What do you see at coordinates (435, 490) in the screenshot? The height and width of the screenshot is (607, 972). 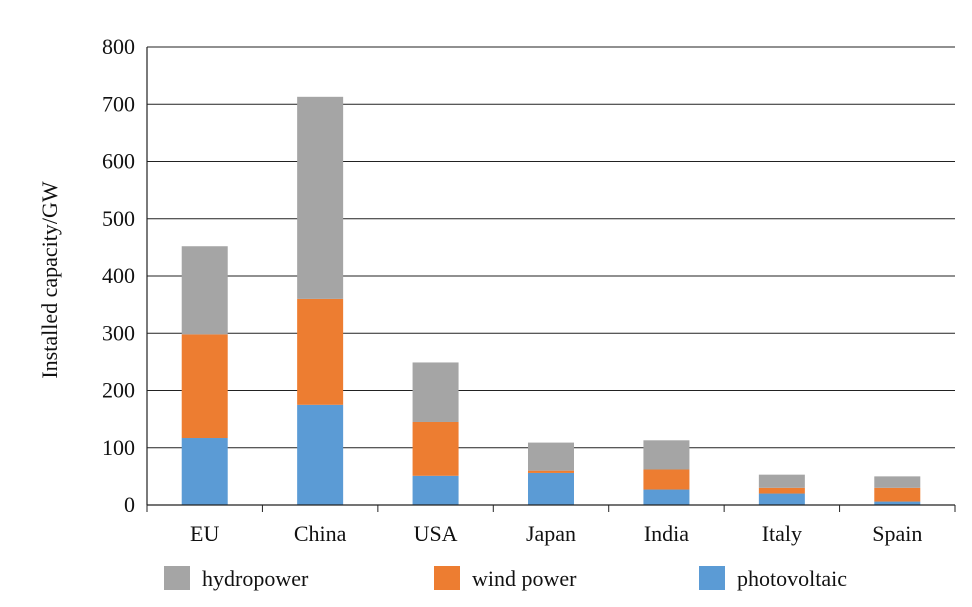 I see `bar-photovoltaic-usa` at bounding box center [435, 490].